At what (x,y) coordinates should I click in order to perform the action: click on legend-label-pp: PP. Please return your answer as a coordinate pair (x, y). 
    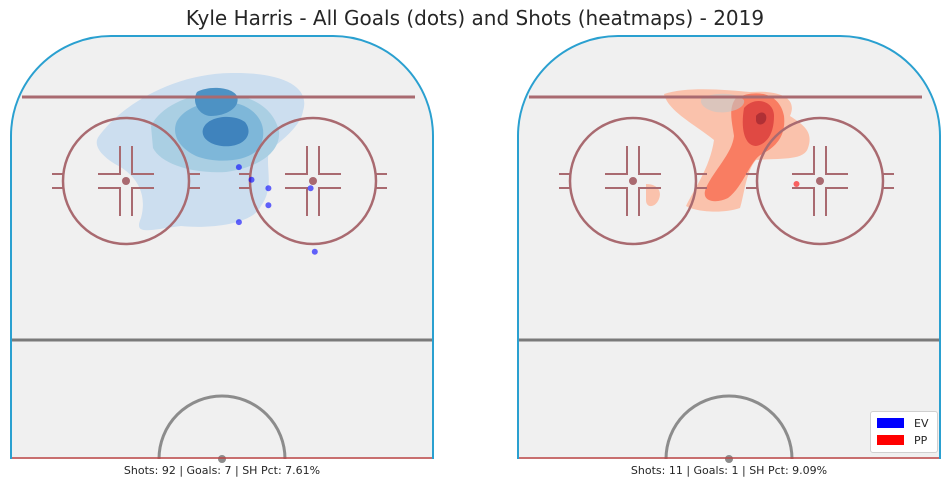
    Looking at the image, I should click on (921, 440).